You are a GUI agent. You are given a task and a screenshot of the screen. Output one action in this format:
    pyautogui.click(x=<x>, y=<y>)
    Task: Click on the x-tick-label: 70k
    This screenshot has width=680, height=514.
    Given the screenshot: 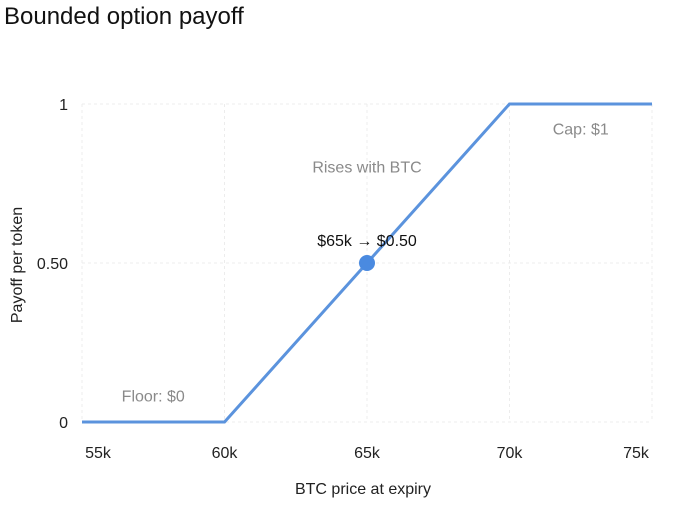 What is the action you would take?
    pyautogui.click(x=510, y=453)
    